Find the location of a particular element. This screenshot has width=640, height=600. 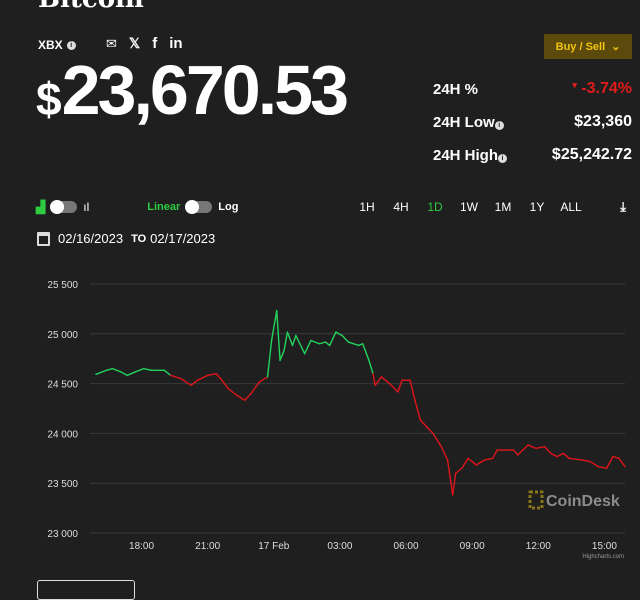

x-tick-label: 18:00 is located at coordinates (141, 546).